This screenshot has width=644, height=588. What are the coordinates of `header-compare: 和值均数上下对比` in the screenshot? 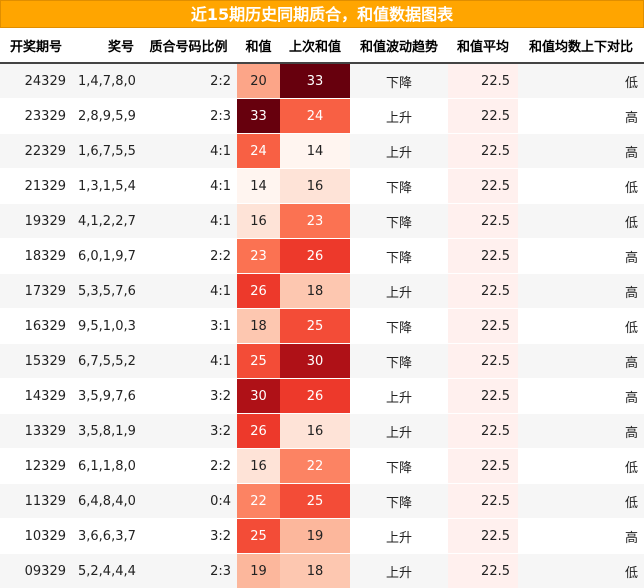 It's located at (581, 45).